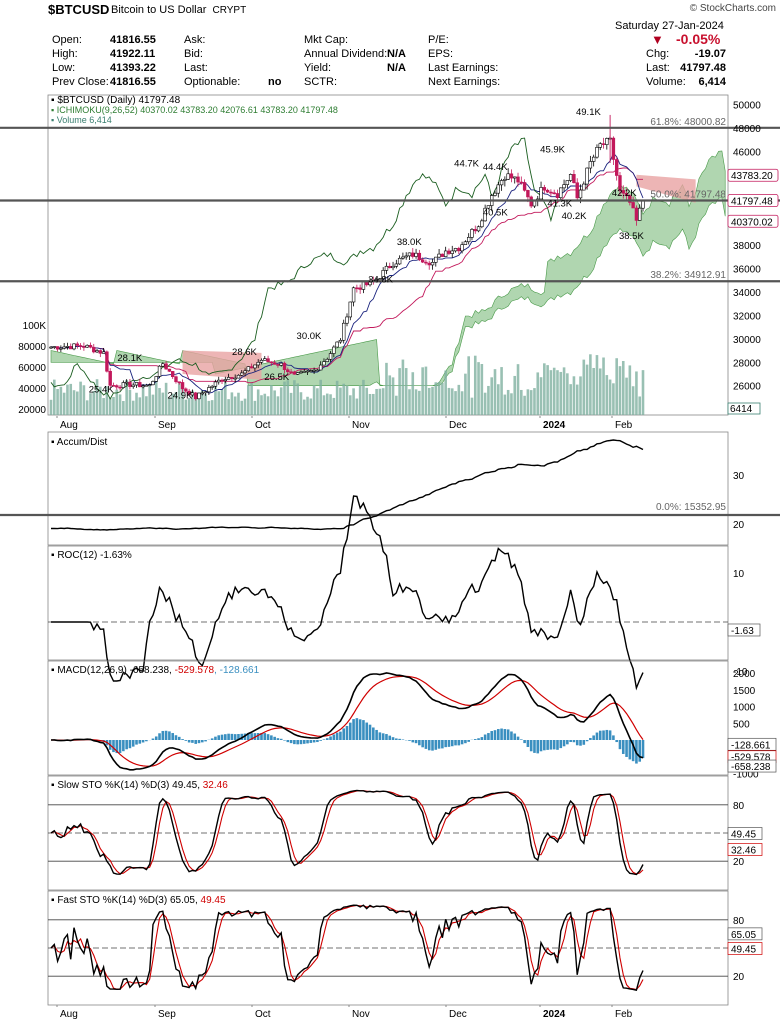  I want to click on slow-sto-tag-0: 49.45, so click(743, 835).